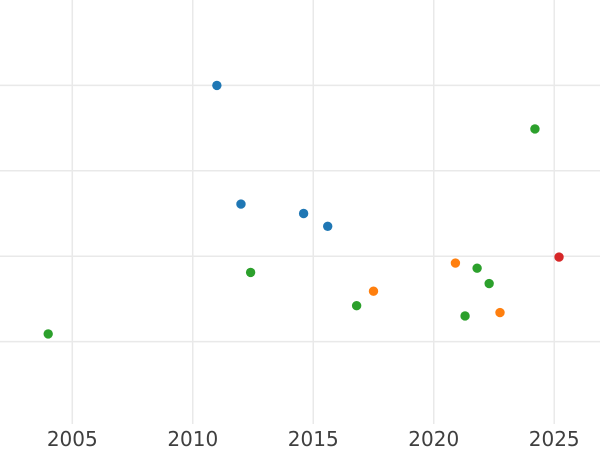  What do you see at coordinates (313, 438) in the screenshot?
I see `x-tick-label: 2015` at bounding box center [313, 438].